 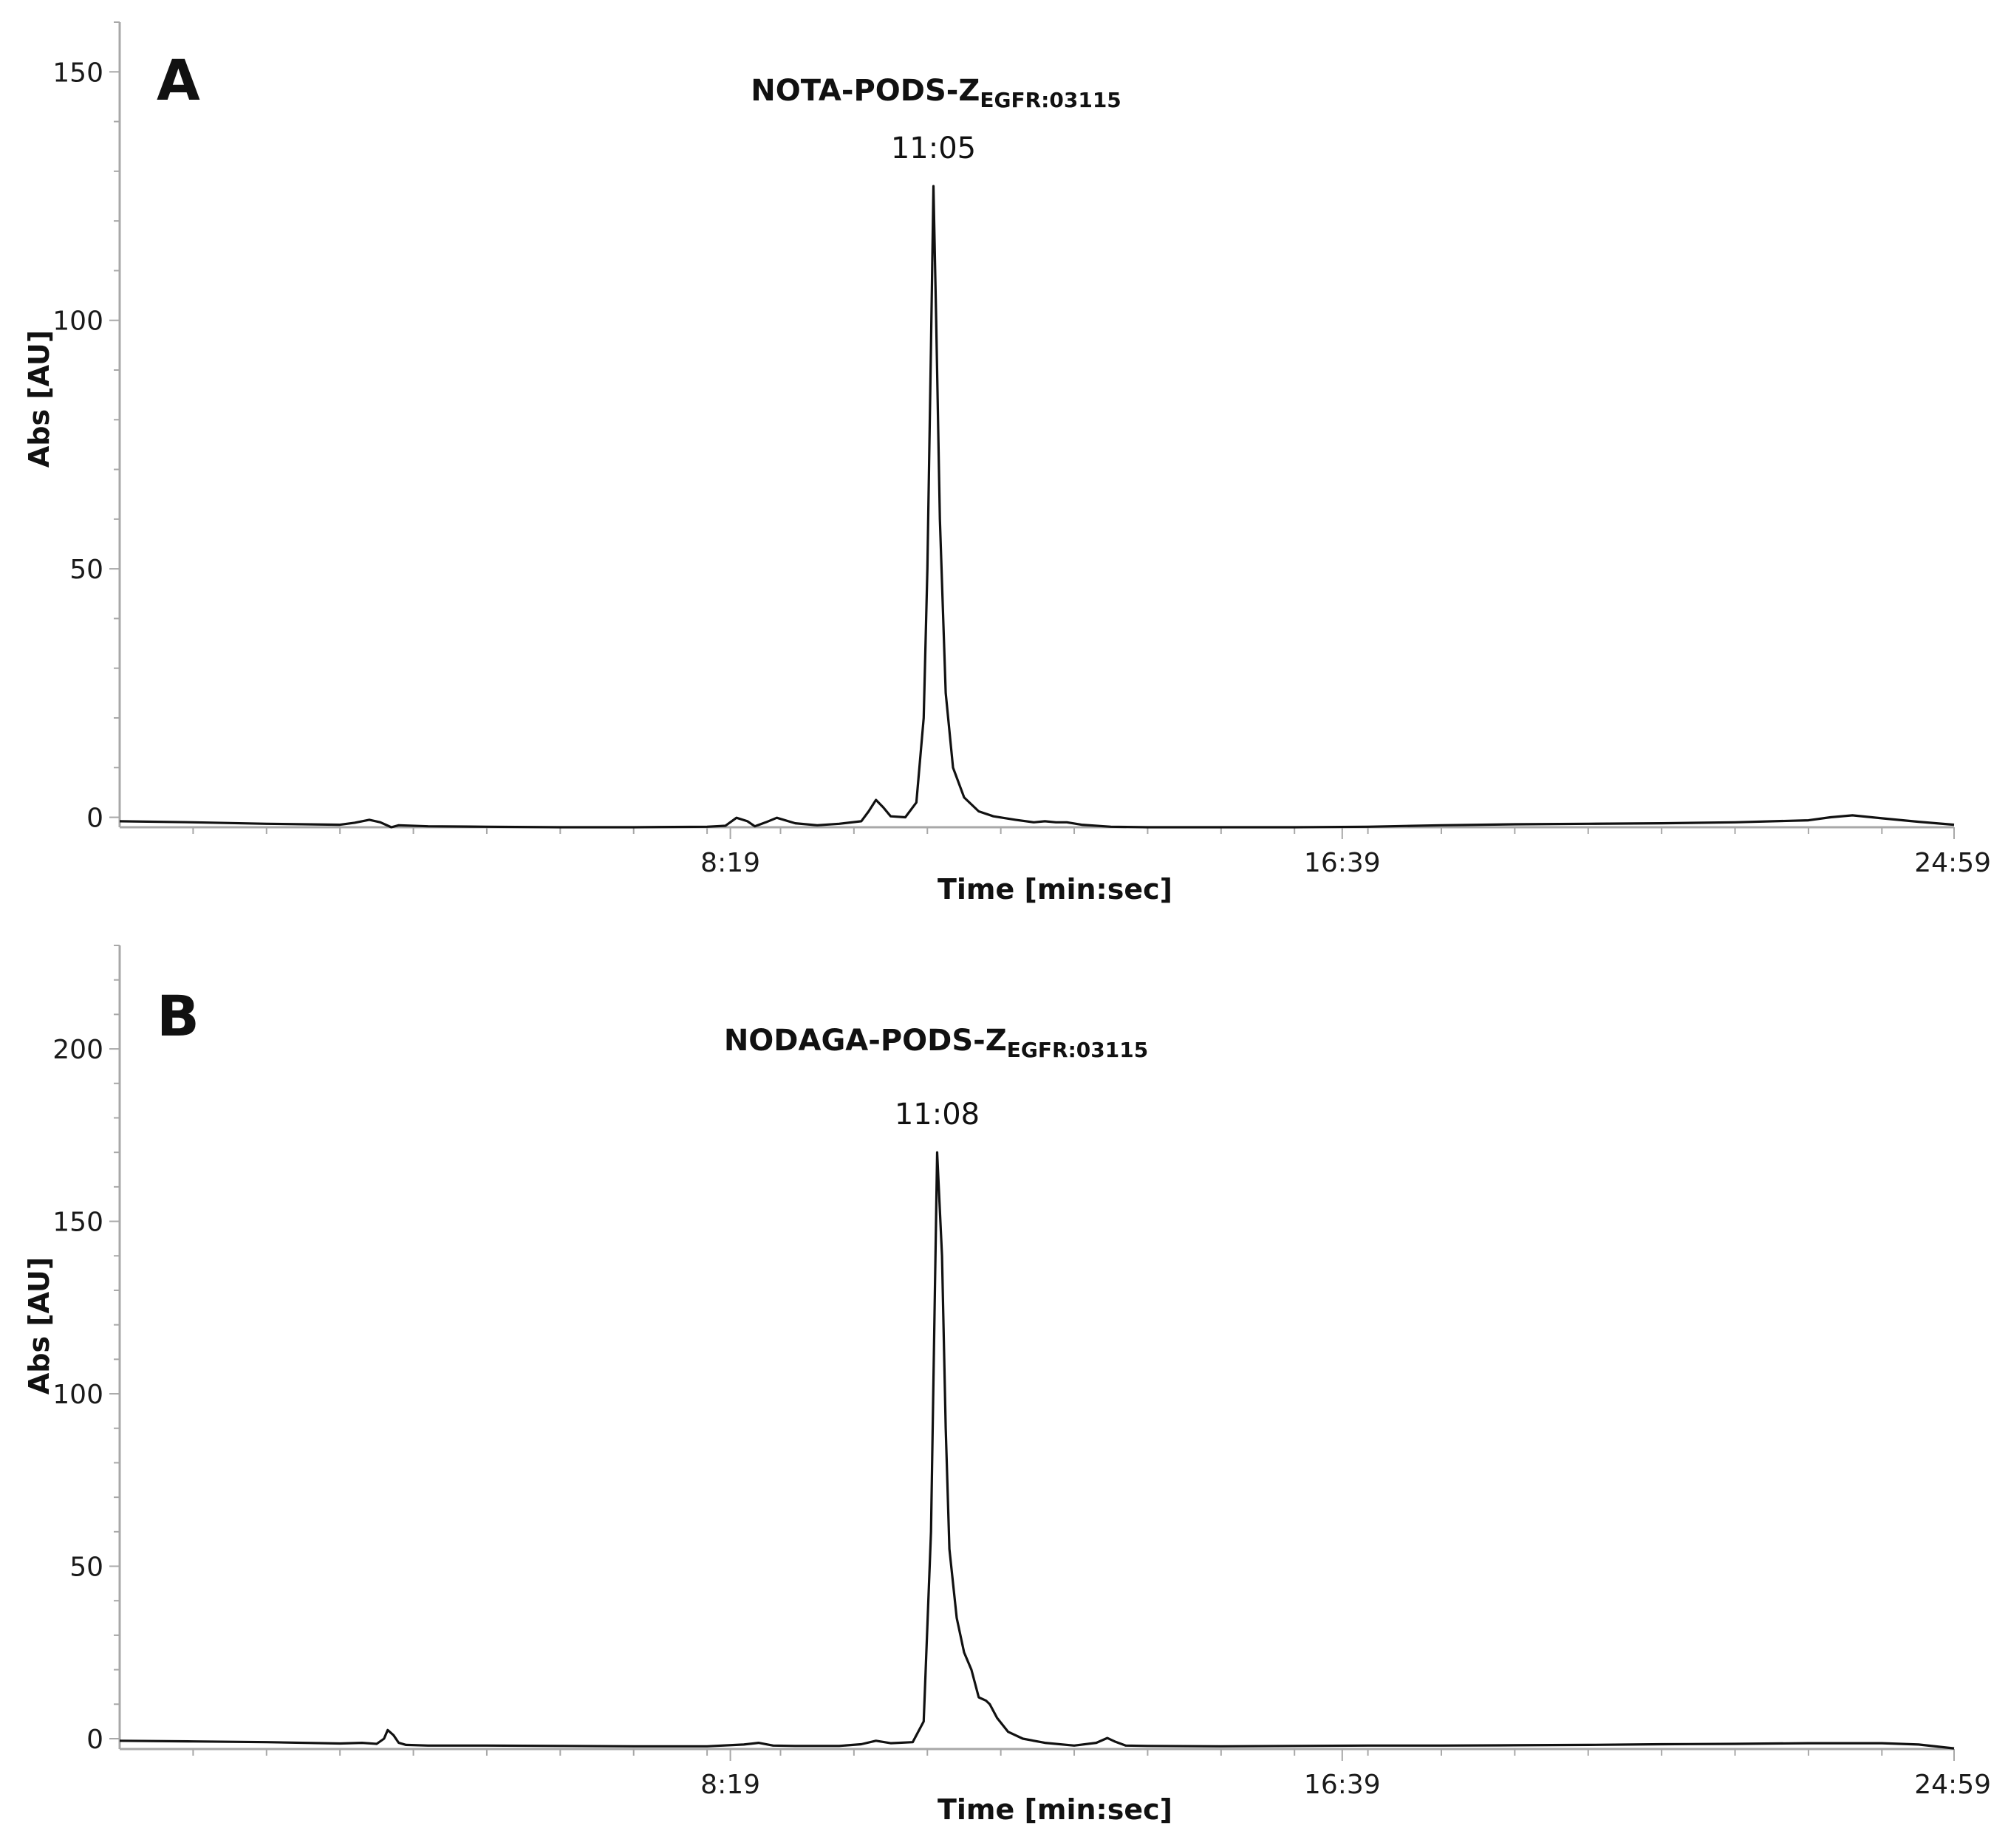 What do you see at coordinates (937, 1115) in the screenshot?
I see `peak-retention-label: 11:08` at bounding box center [937, 1115].